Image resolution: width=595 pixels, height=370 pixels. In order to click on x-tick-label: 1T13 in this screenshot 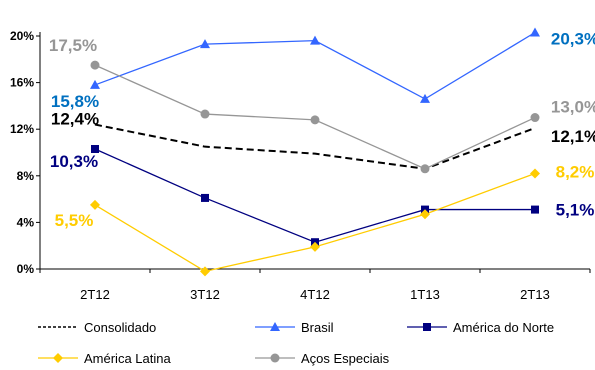, I will do `click(425, 294)`.